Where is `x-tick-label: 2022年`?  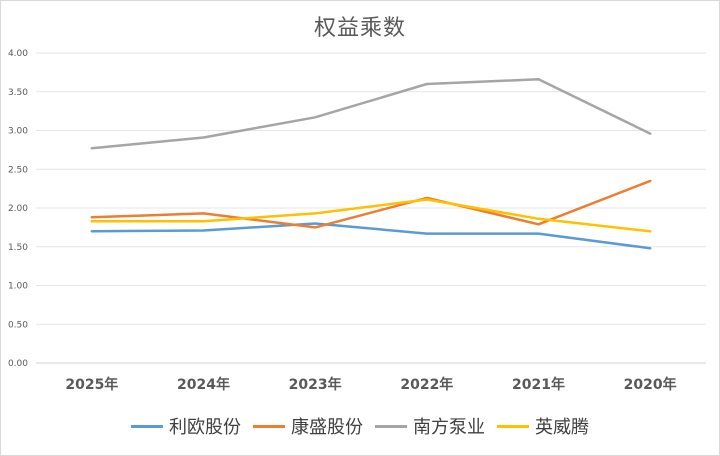
x-tick-label: 2022年 is located at coordinates (426, 384).